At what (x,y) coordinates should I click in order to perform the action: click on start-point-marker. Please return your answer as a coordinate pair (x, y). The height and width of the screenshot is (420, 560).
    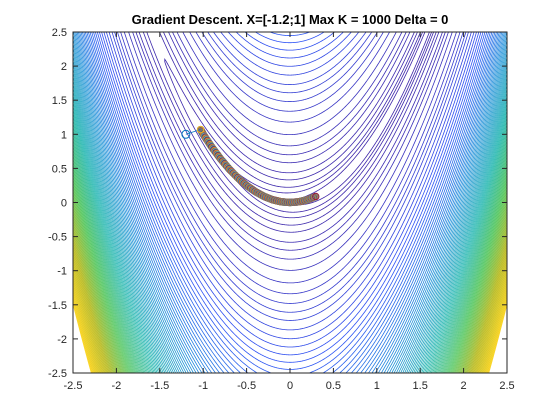
    Looking at the image, I should click on (186, 134).